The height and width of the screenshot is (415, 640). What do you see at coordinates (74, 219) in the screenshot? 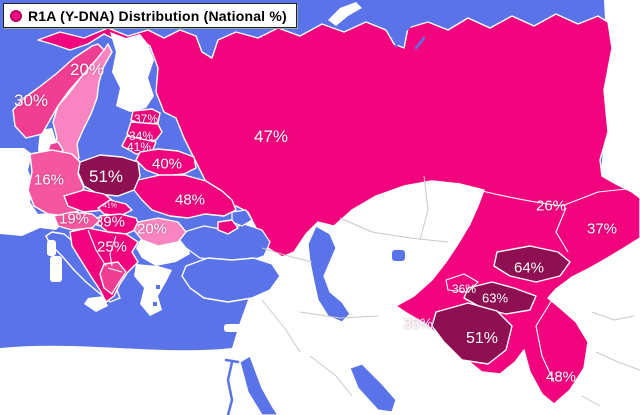
I see `region-label-austria: 19%` at bounding box center [74, 219].